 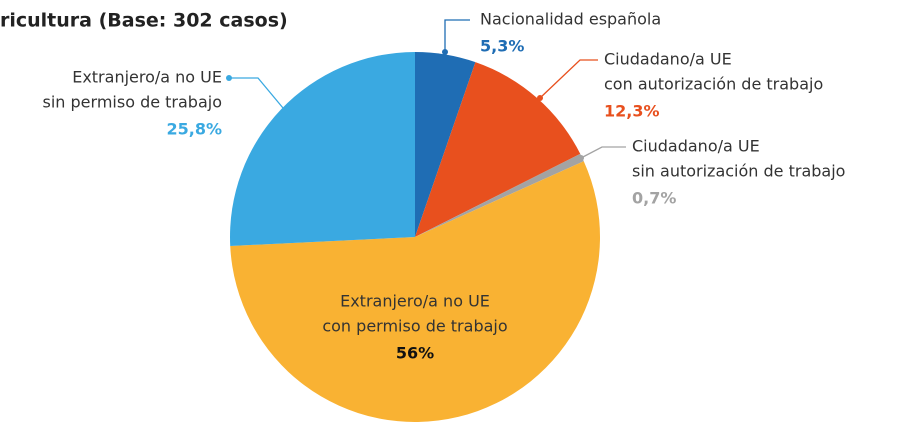 I want to click on value-label: 0,7%, so click(x=654, y=198).